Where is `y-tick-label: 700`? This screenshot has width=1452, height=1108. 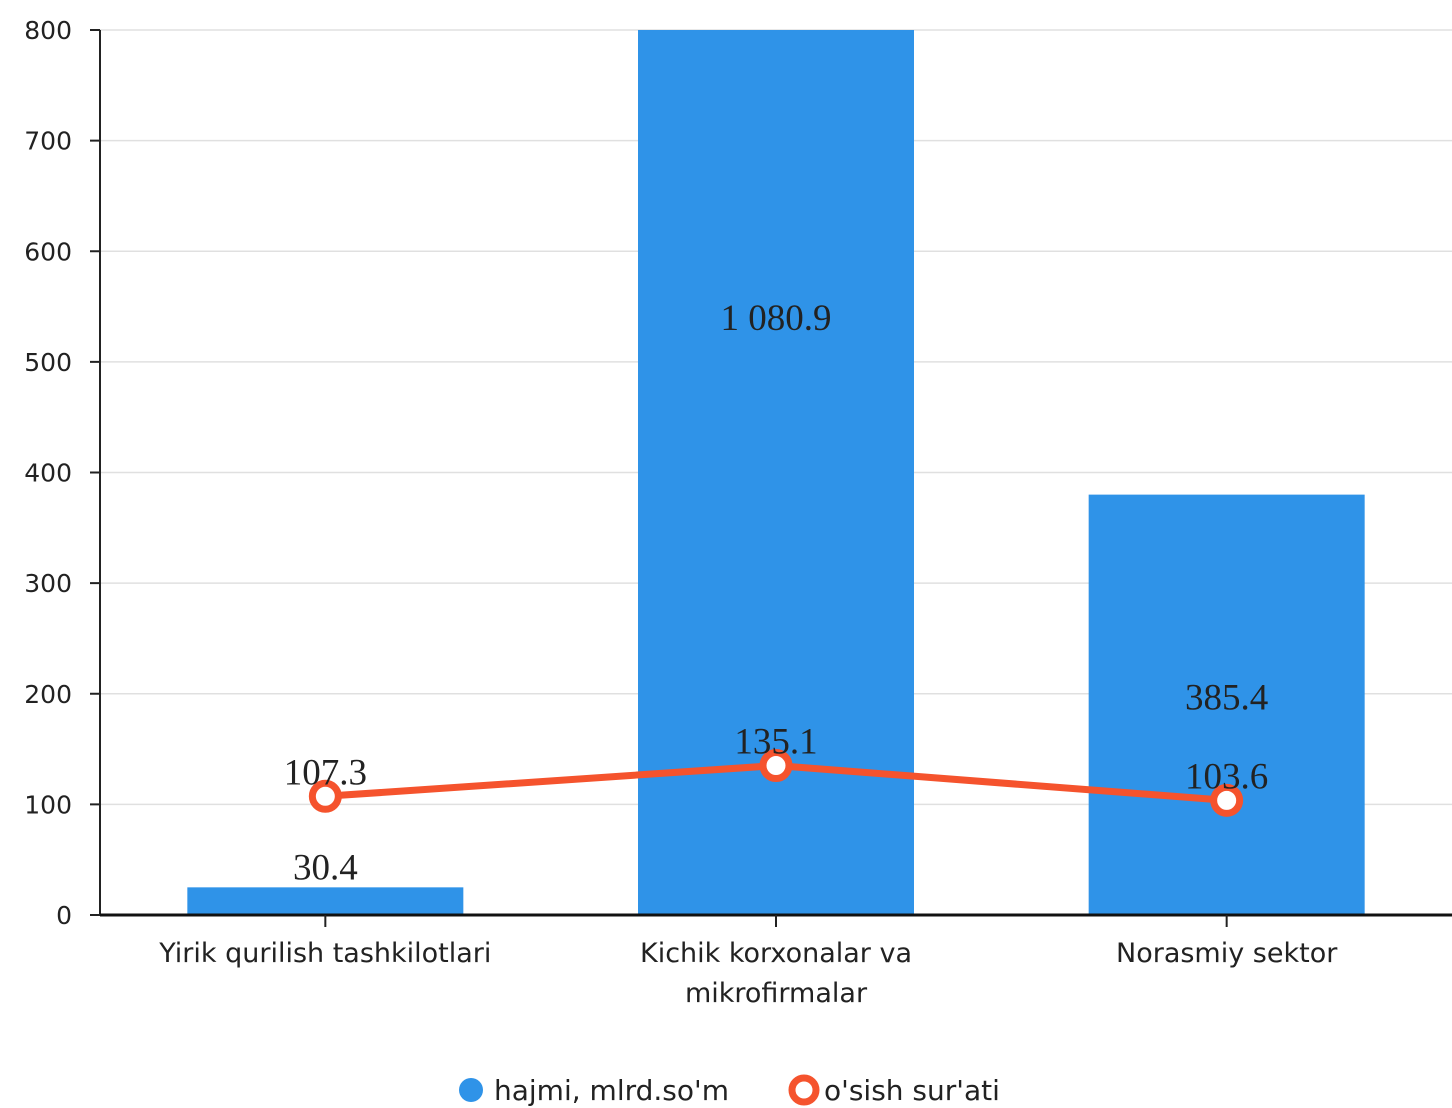
y-tick-label: 700 is located at coordinates (48, 141).